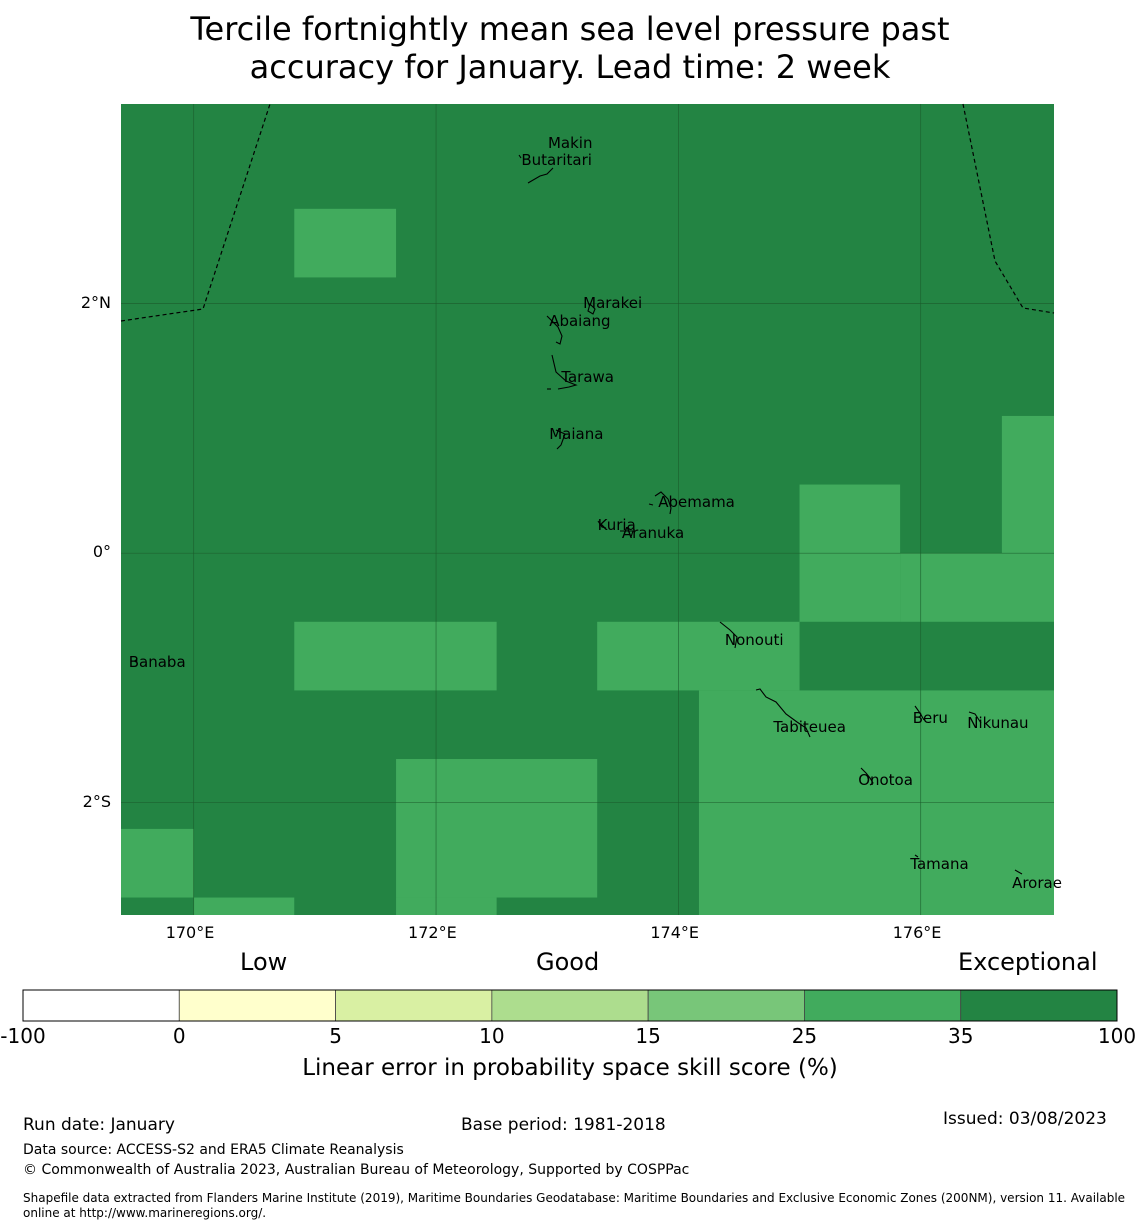 The height and width of the screenshot is (1230, 1140). Describe the element at coordinates (580, 321) in the screenshot. I see `island-label-abaiang: Abaiang` at that location.